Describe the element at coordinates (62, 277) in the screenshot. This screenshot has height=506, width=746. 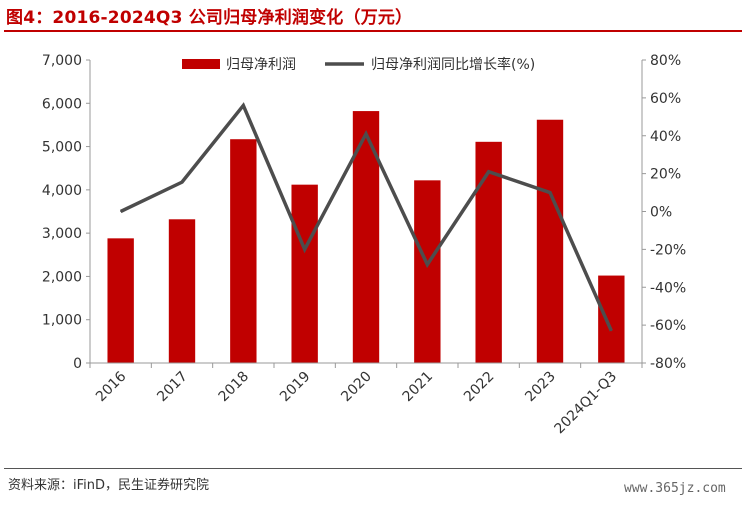
I see `left-tick-label: 2,000` at that location.